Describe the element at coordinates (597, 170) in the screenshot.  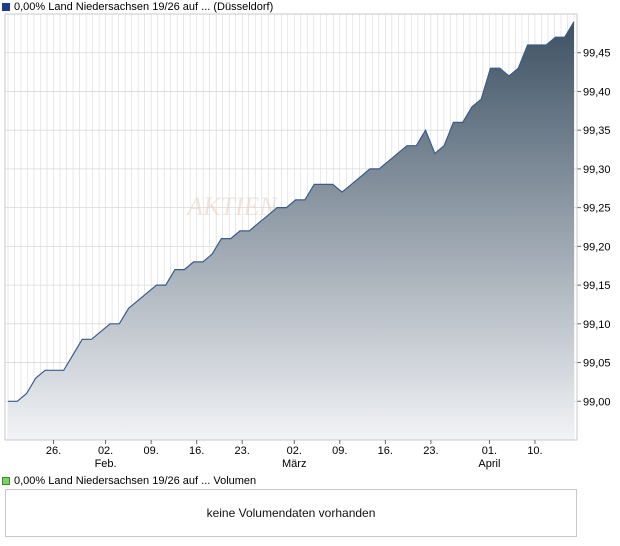
I see `y-tick-label: 99,30` at that location.